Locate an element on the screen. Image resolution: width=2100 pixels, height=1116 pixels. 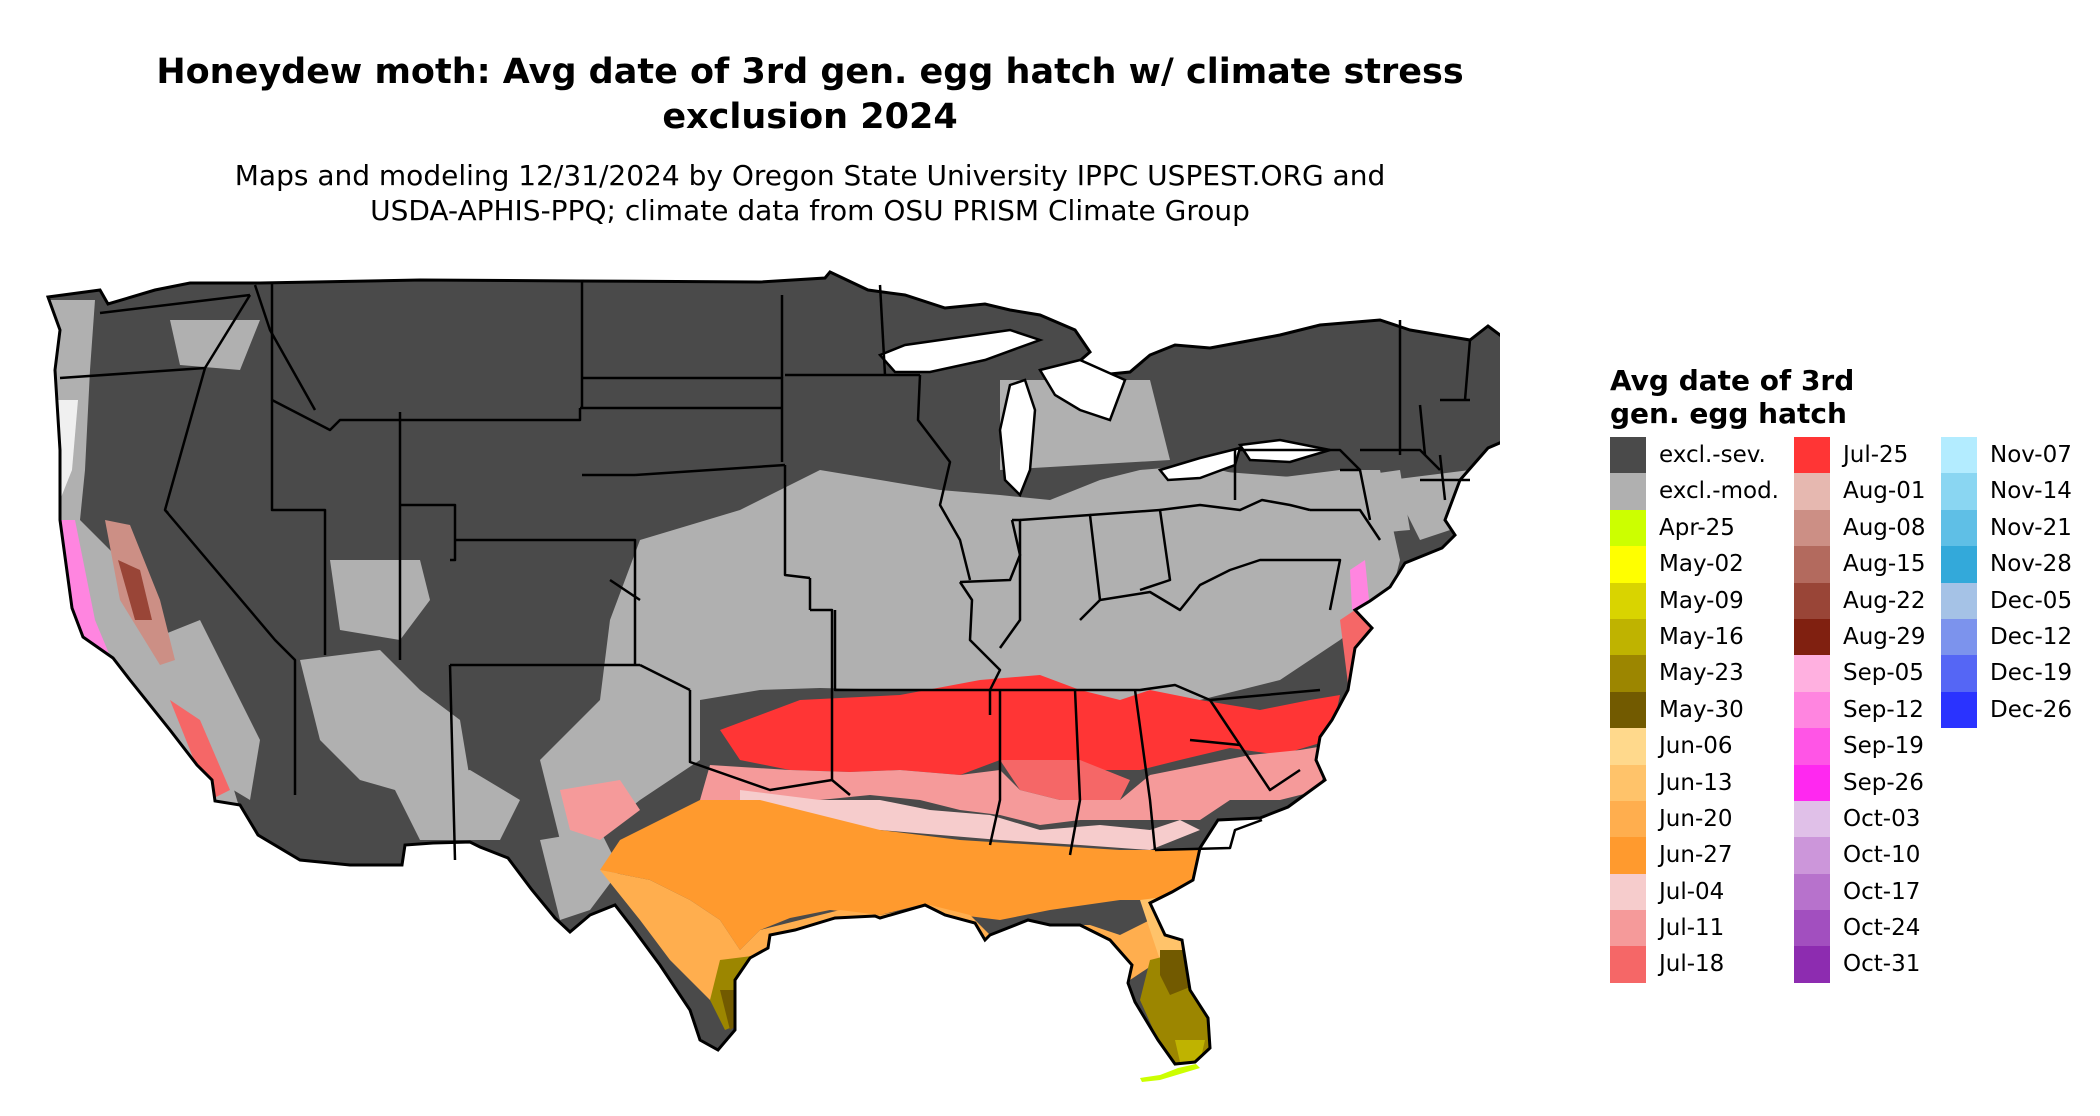
legend-label: May-02 is located at coordinates (1701, 564).